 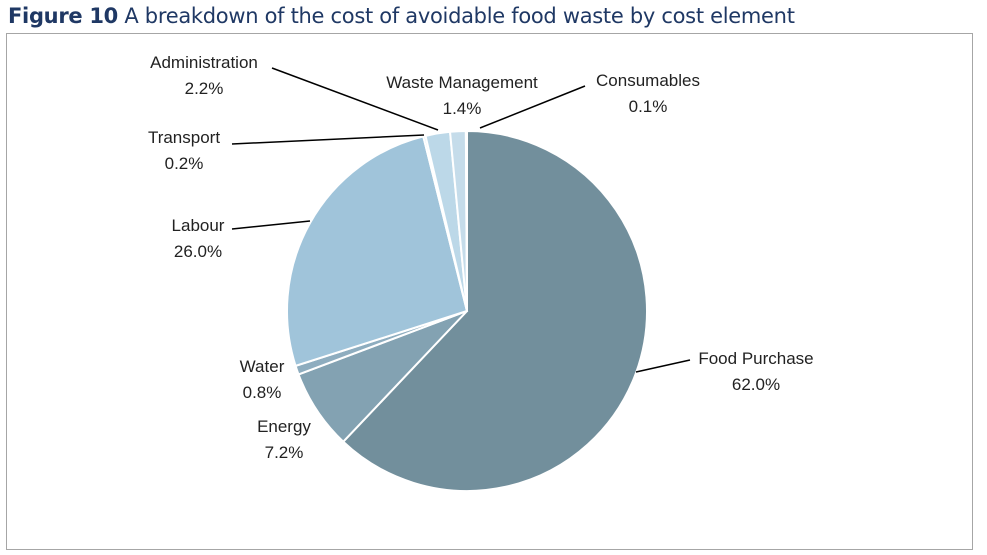 I want to click on pie-slice-labour, so click(x=377, y=251).